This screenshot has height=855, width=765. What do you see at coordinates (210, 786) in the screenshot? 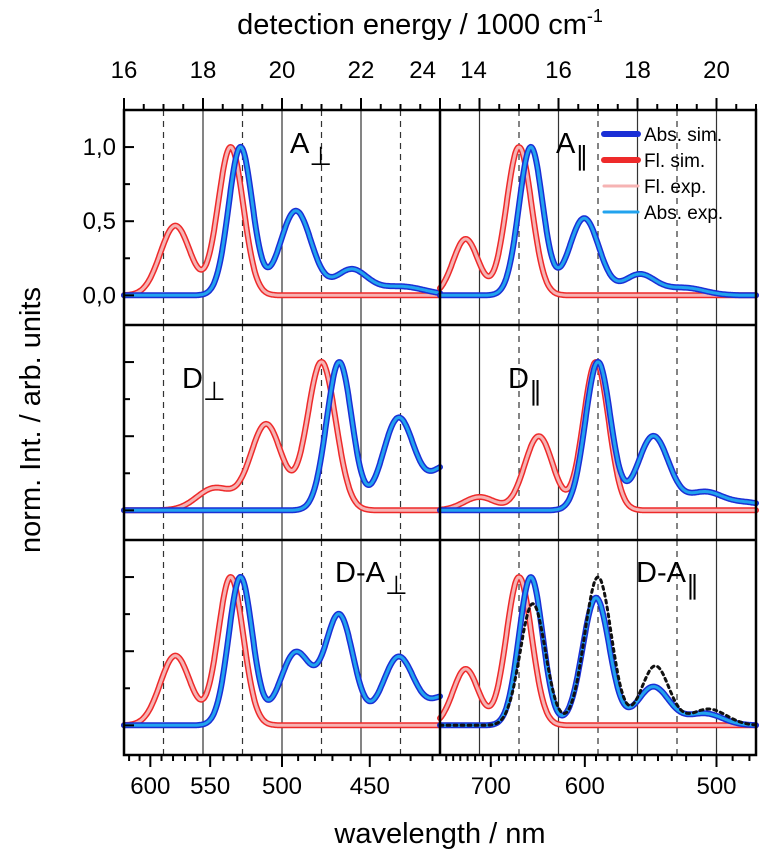
I see `bottom-tick-label: 550` at bounding box center [210, 786].